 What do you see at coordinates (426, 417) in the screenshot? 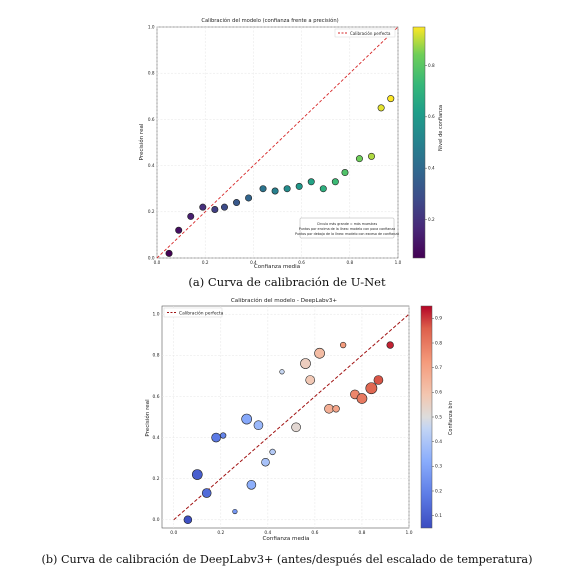
I see `chart-b-colorbar-gradient` at bounding box center [426, 417].